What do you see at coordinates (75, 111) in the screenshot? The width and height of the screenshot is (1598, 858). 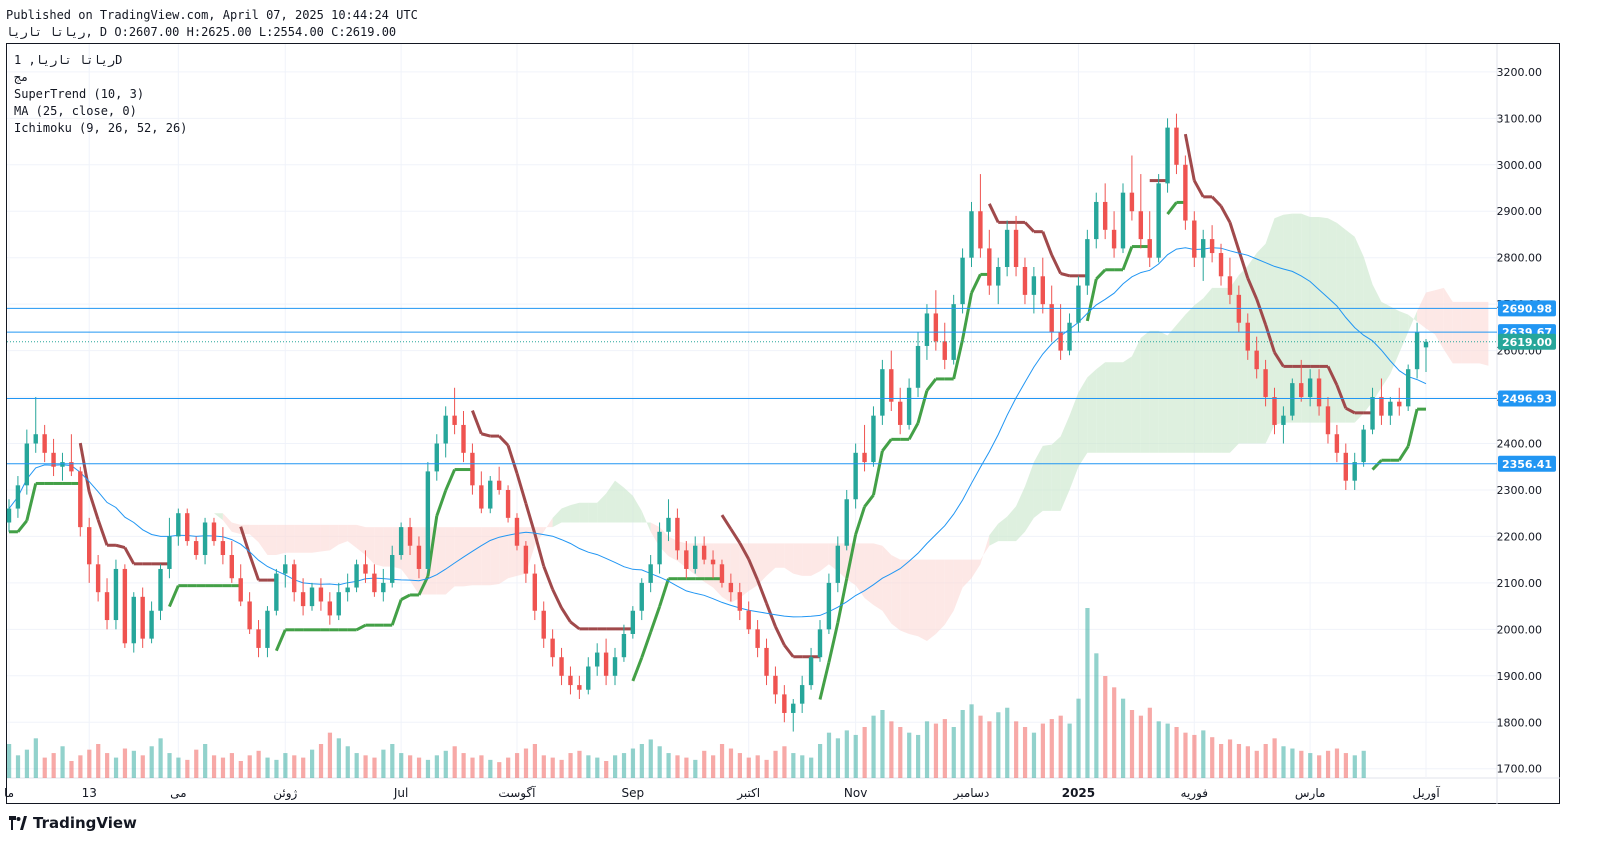 I see `legend-ma: MA (25, close, 0)` at bounding box center [75, 111].